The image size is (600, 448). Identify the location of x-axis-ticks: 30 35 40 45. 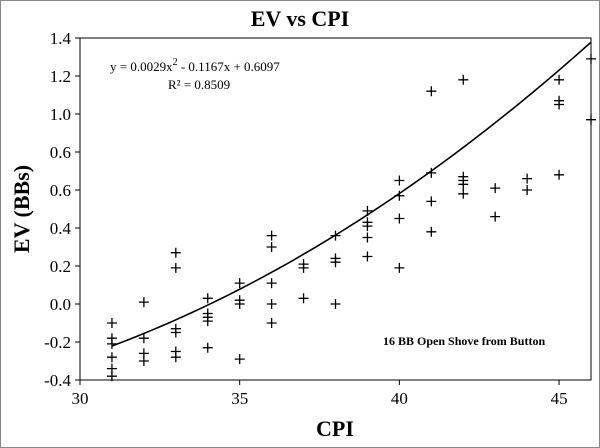
(320, 394).